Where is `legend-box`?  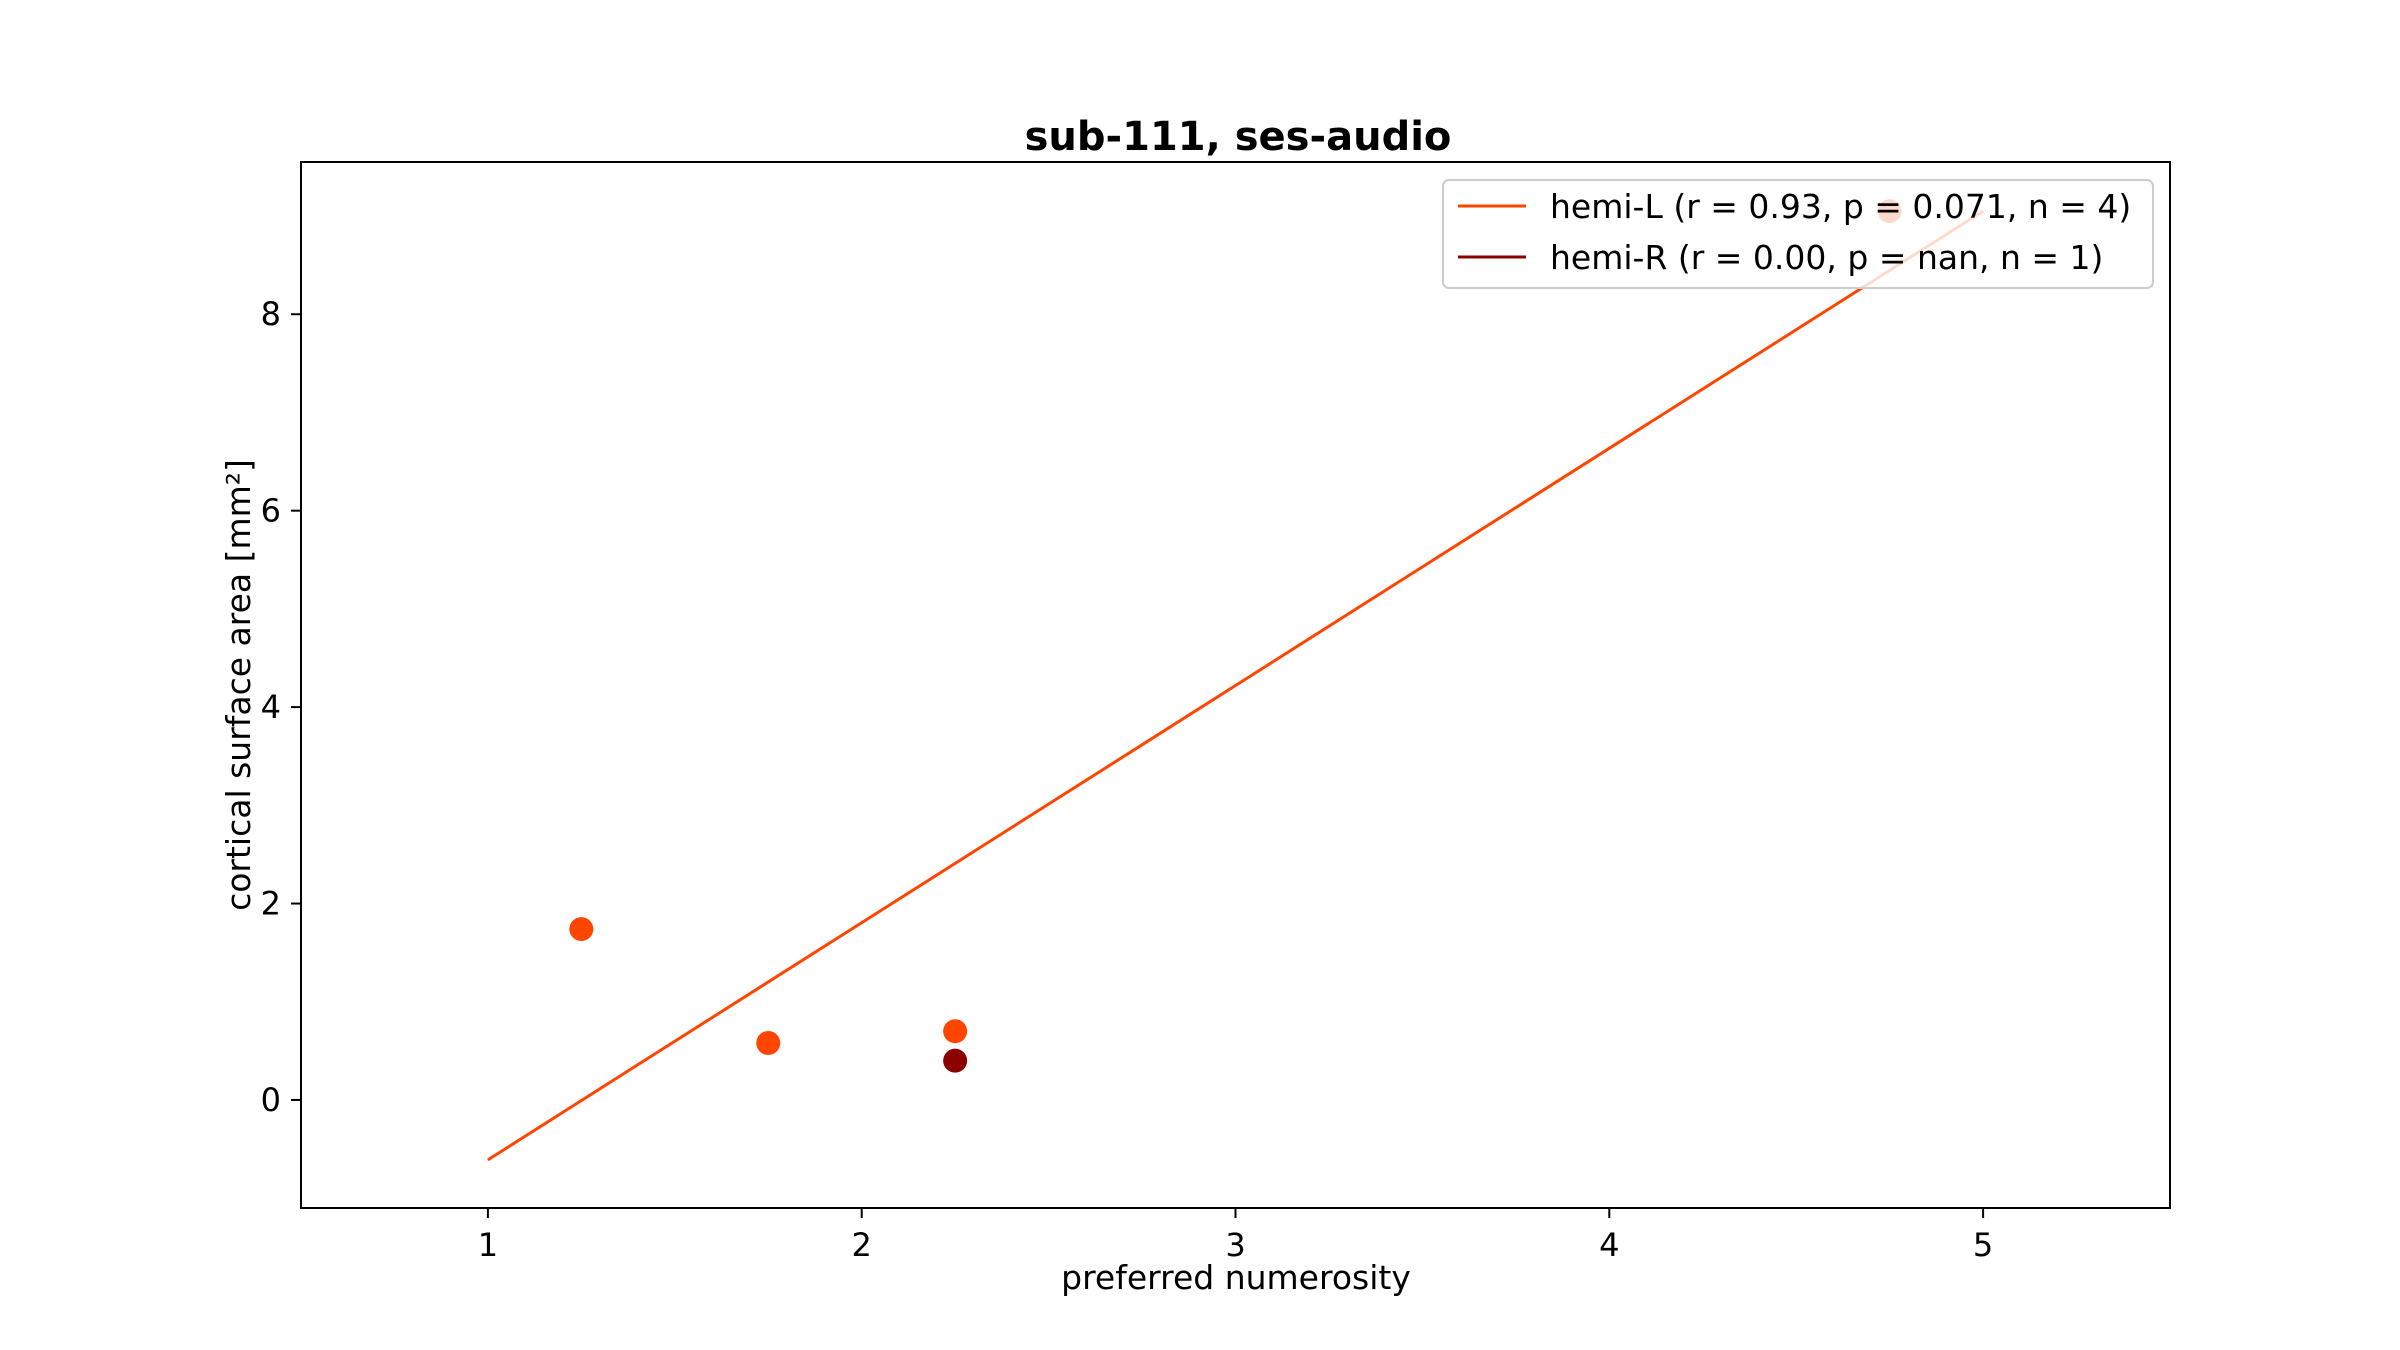 legend-box is located at coordinates (1798, 234).